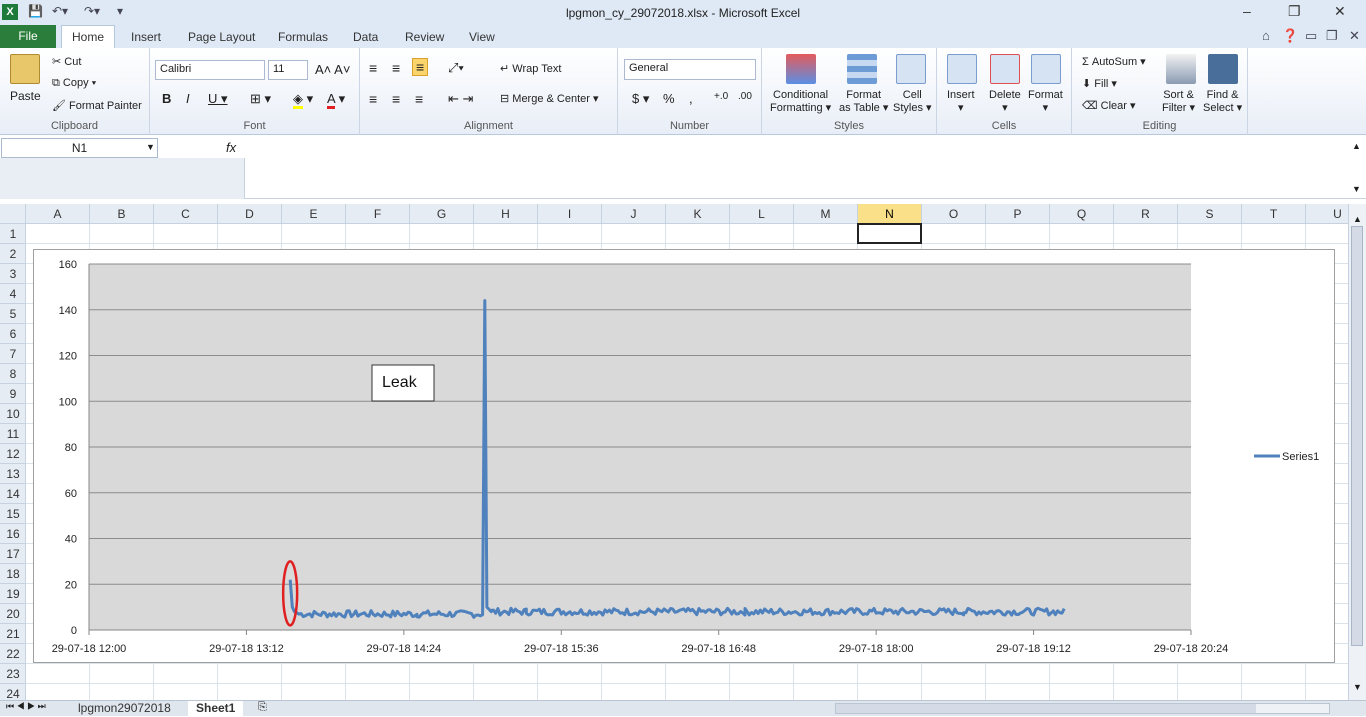 The height and width of the screenshot is (717, 1366). I want to click on font-color-icon: A ▾, so click(336, 100).